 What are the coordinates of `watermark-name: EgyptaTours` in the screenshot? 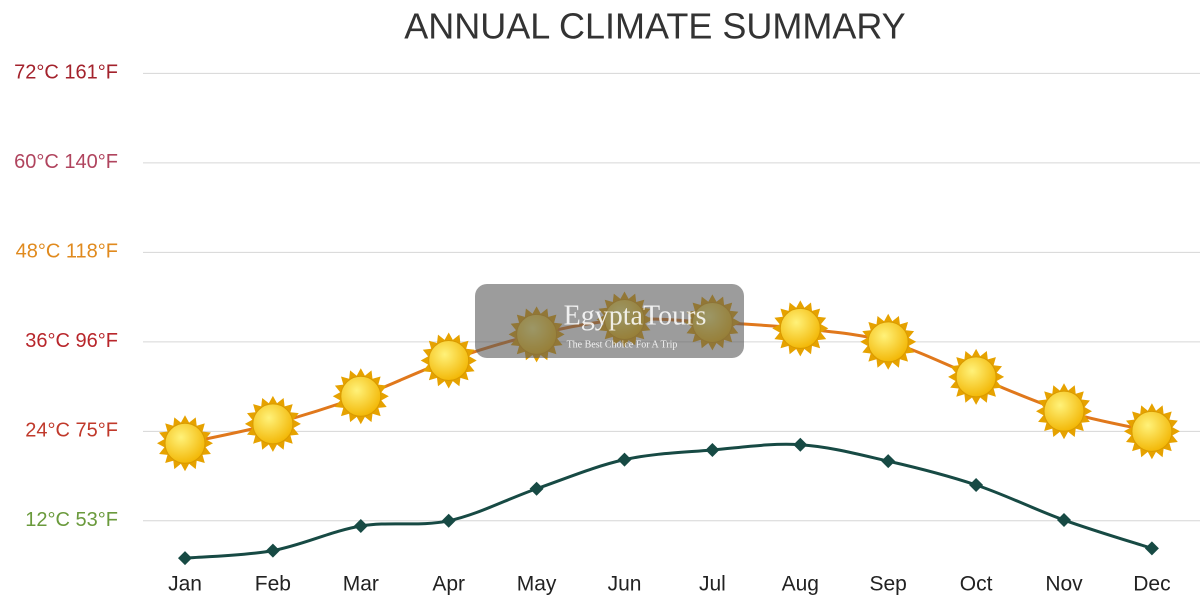 It's located at (635, 315).